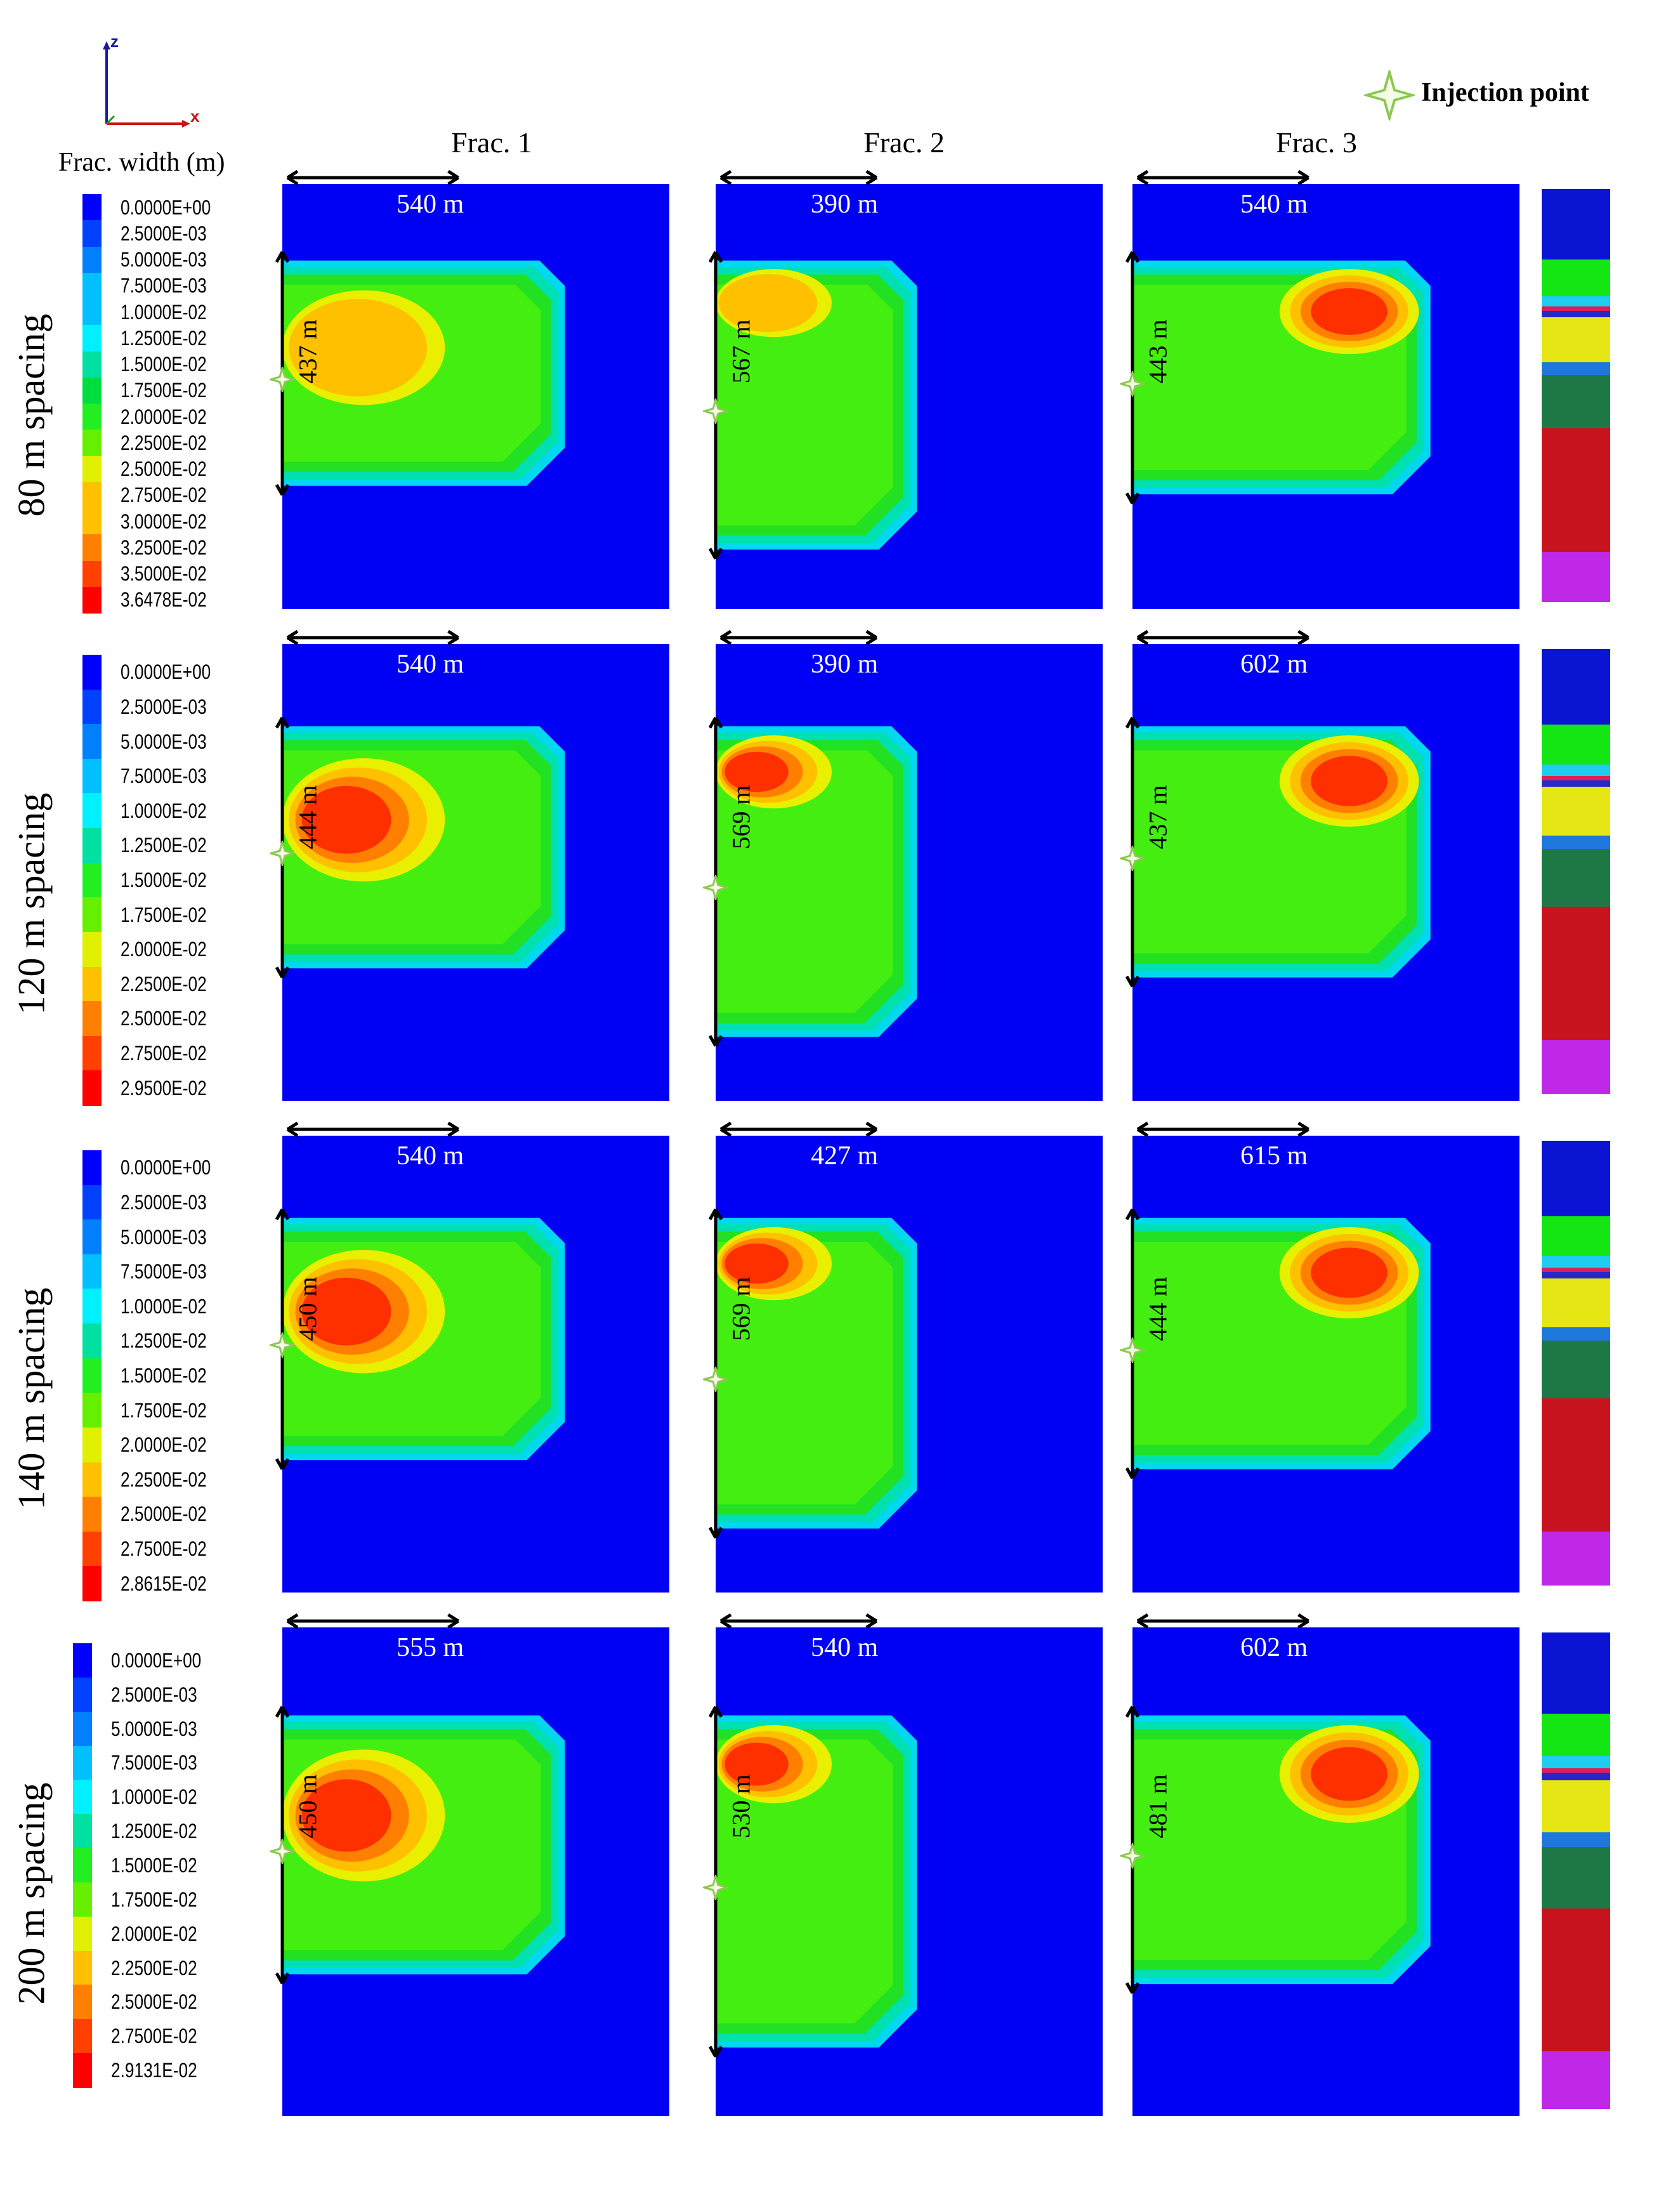 This screenshot has height=2187, width=1680. I want to click on fracture-panel-r3-c3: 615 m 444 m, so click(1326, 1364).